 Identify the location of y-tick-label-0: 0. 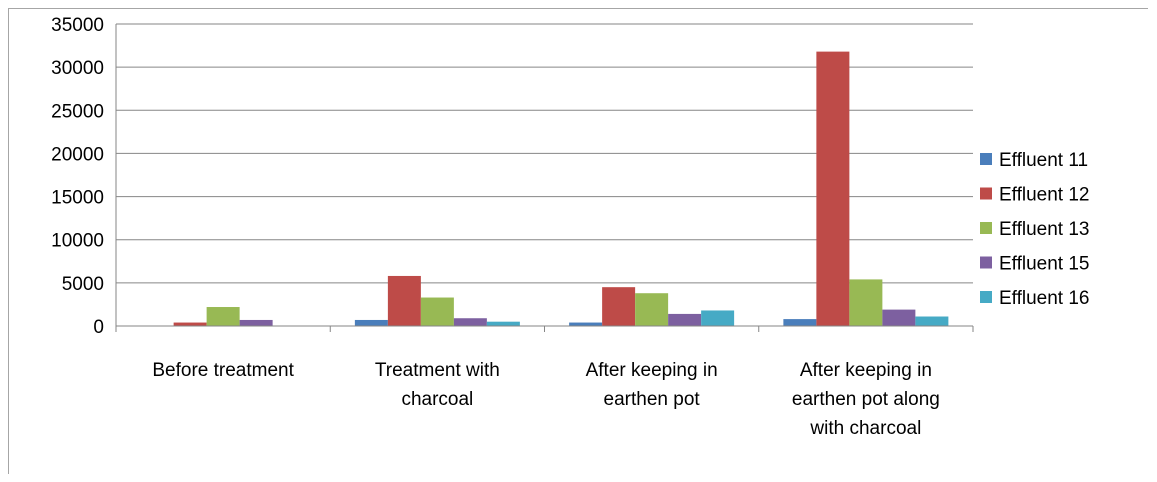
(98, 327).